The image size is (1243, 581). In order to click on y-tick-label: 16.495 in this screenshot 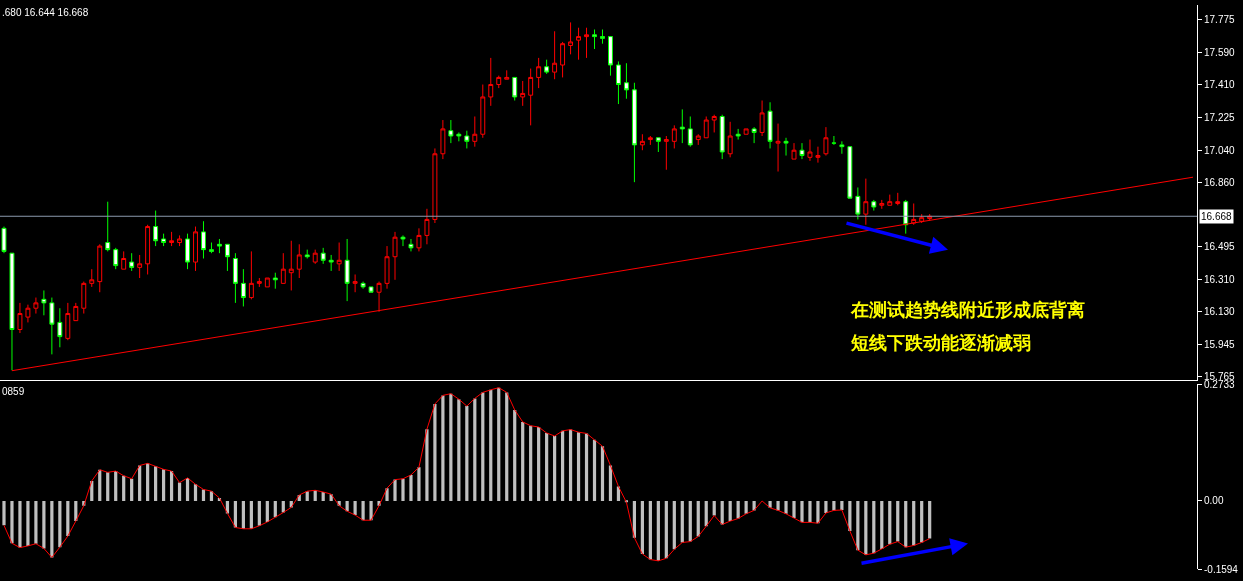, I will do `click(1220, 247)`.